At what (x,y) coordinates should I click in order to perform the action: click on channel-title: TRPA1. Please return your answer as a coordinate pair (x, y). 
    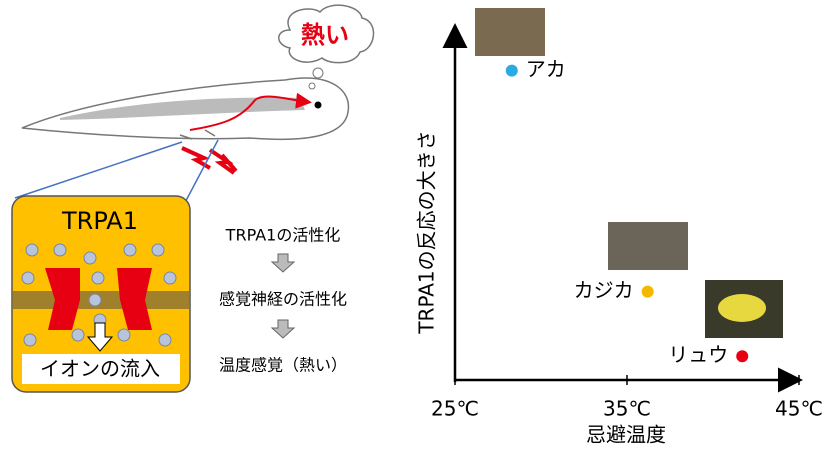
    Looking at the image, I should click on (99, 221).